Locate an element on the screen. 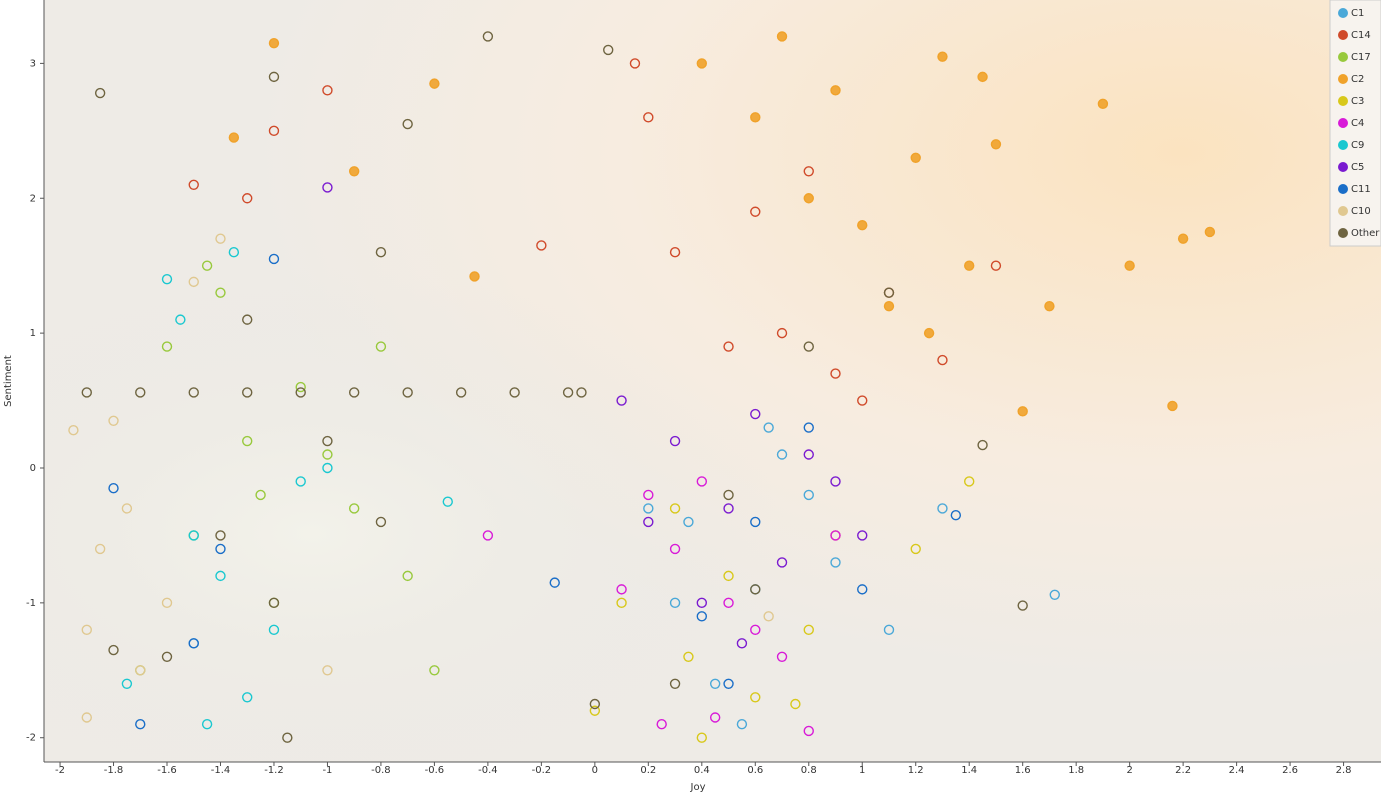 This screenshot has height=797, width=1381. legend-label: C2 is located at coordinates (1357, 79).